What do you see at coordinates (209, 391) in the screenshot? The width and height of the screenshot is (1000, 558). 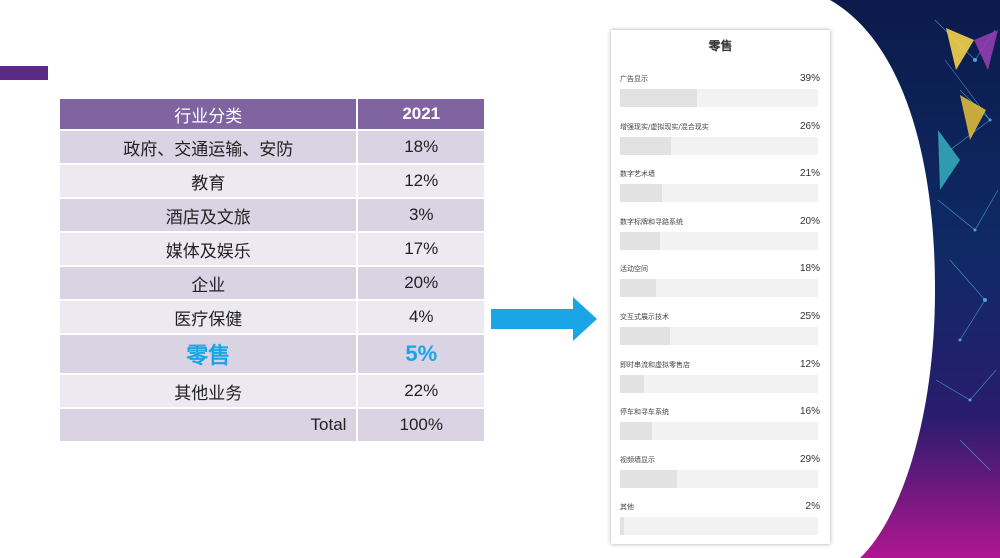 I see `row-category: 其他业务` at bounding box center [209, 391].